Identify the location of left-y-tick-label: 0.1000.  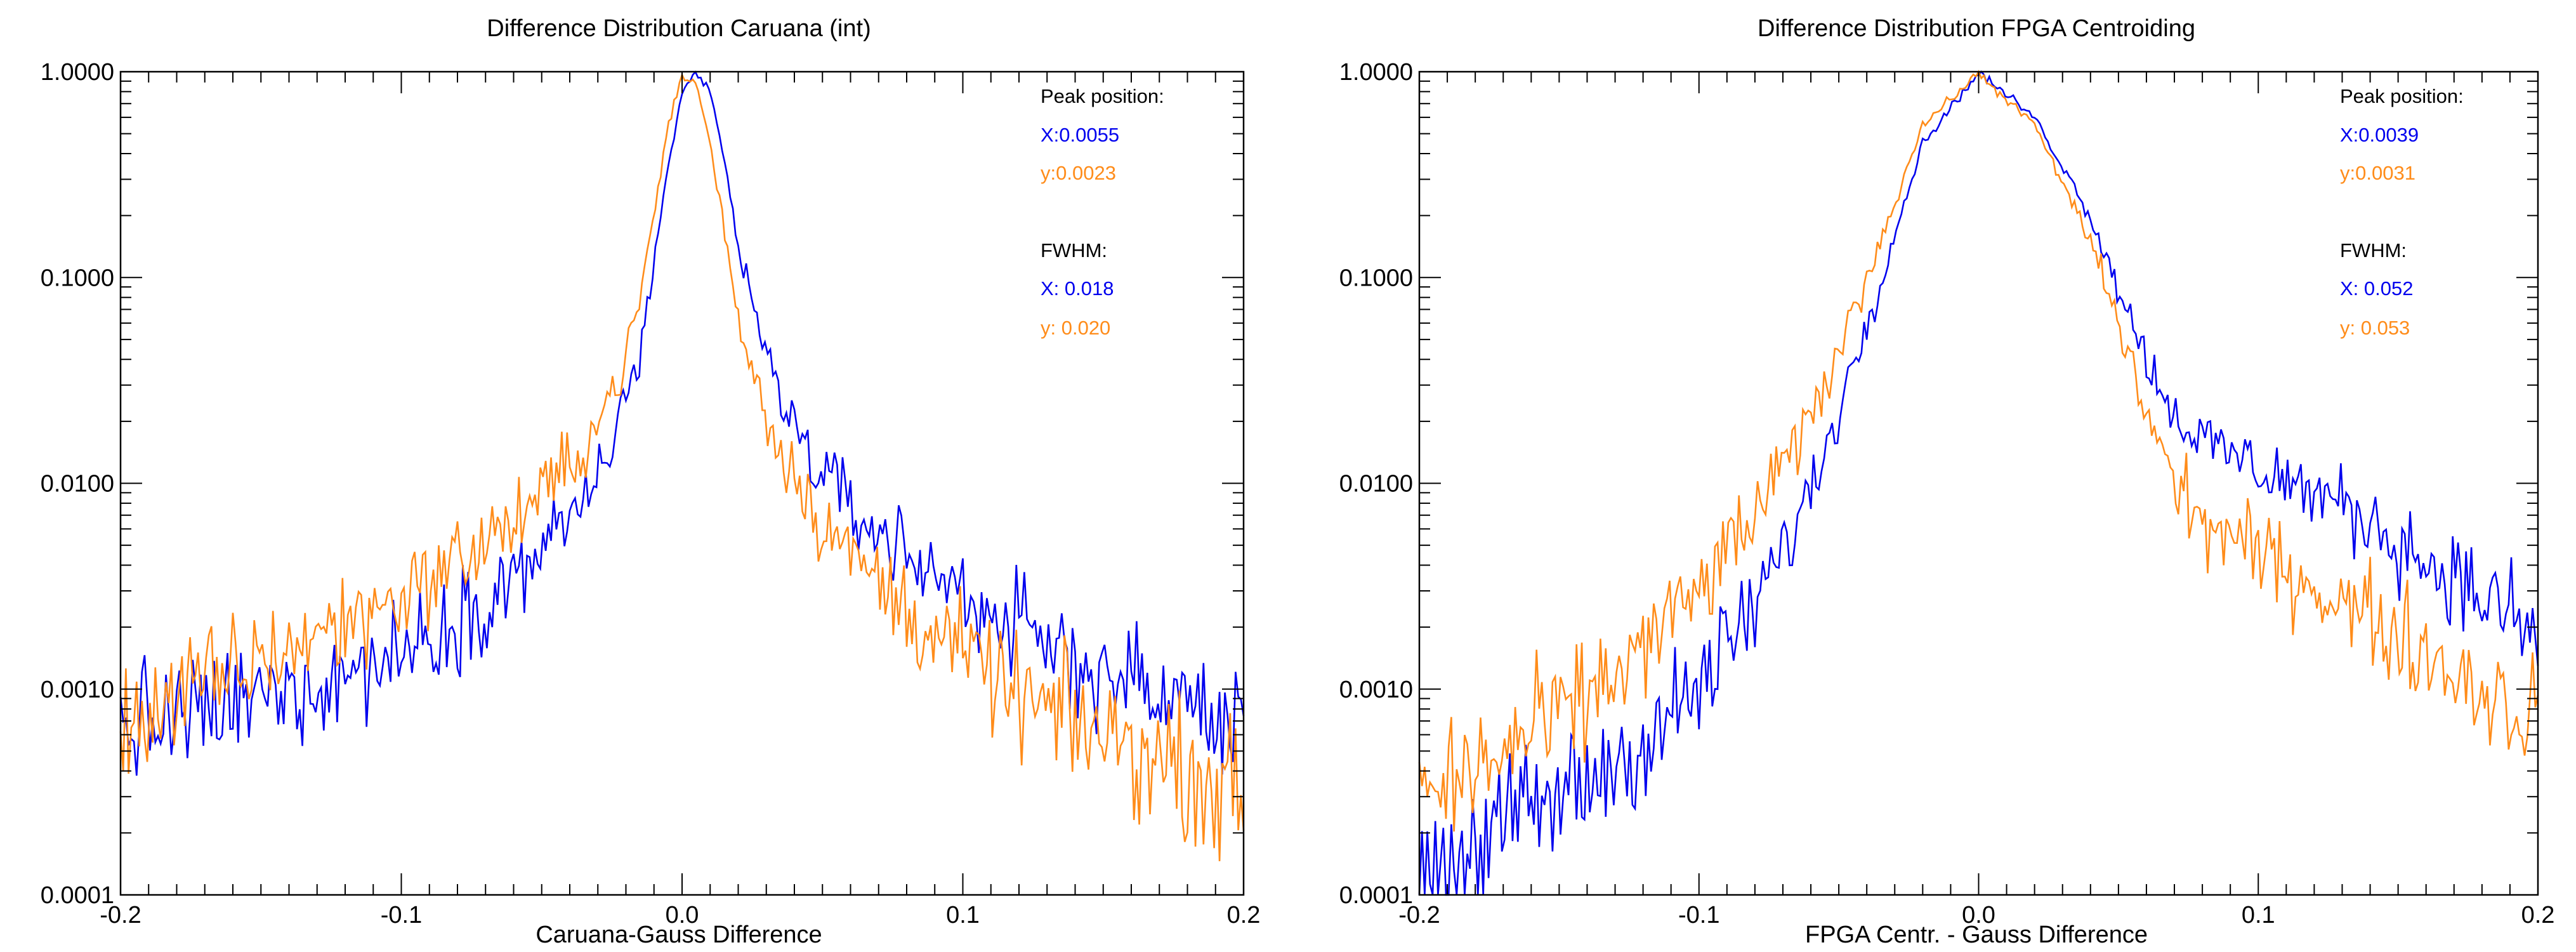
(77, 278).